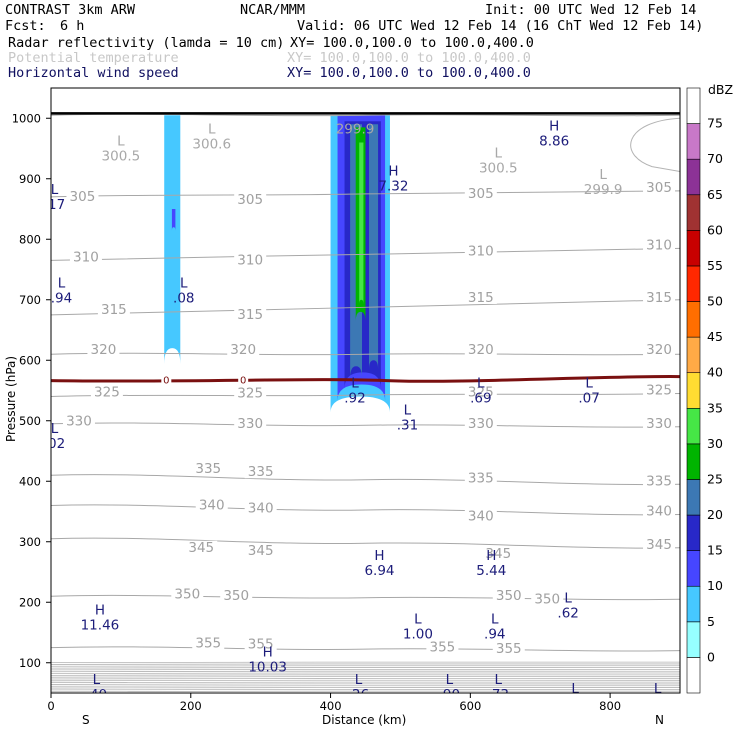  I want to click on y-tick-label: 500, so click(30, 421).